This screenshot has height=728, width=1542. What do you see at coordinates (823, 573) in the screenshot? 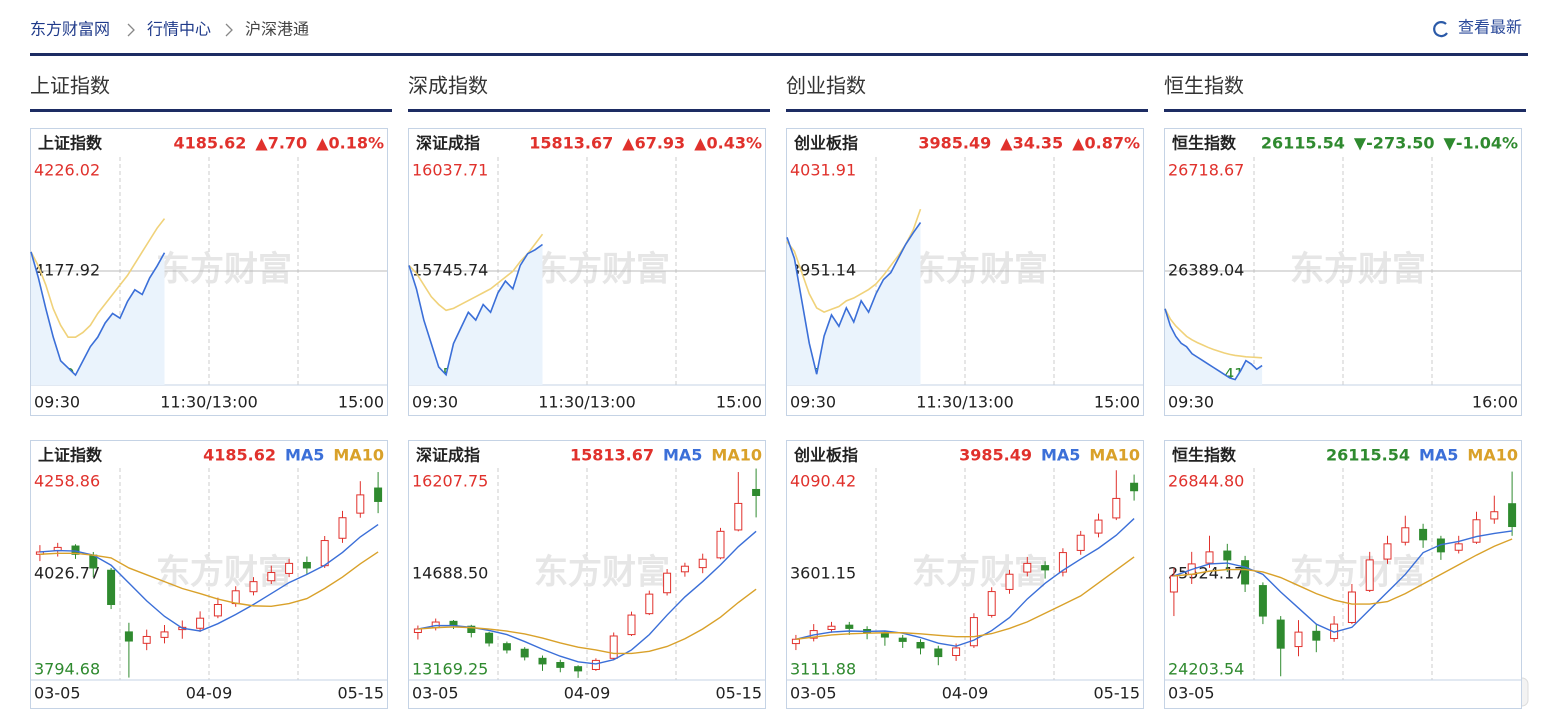
I see `y-tick-label: 3601.15` at bounding box center [823, 573].